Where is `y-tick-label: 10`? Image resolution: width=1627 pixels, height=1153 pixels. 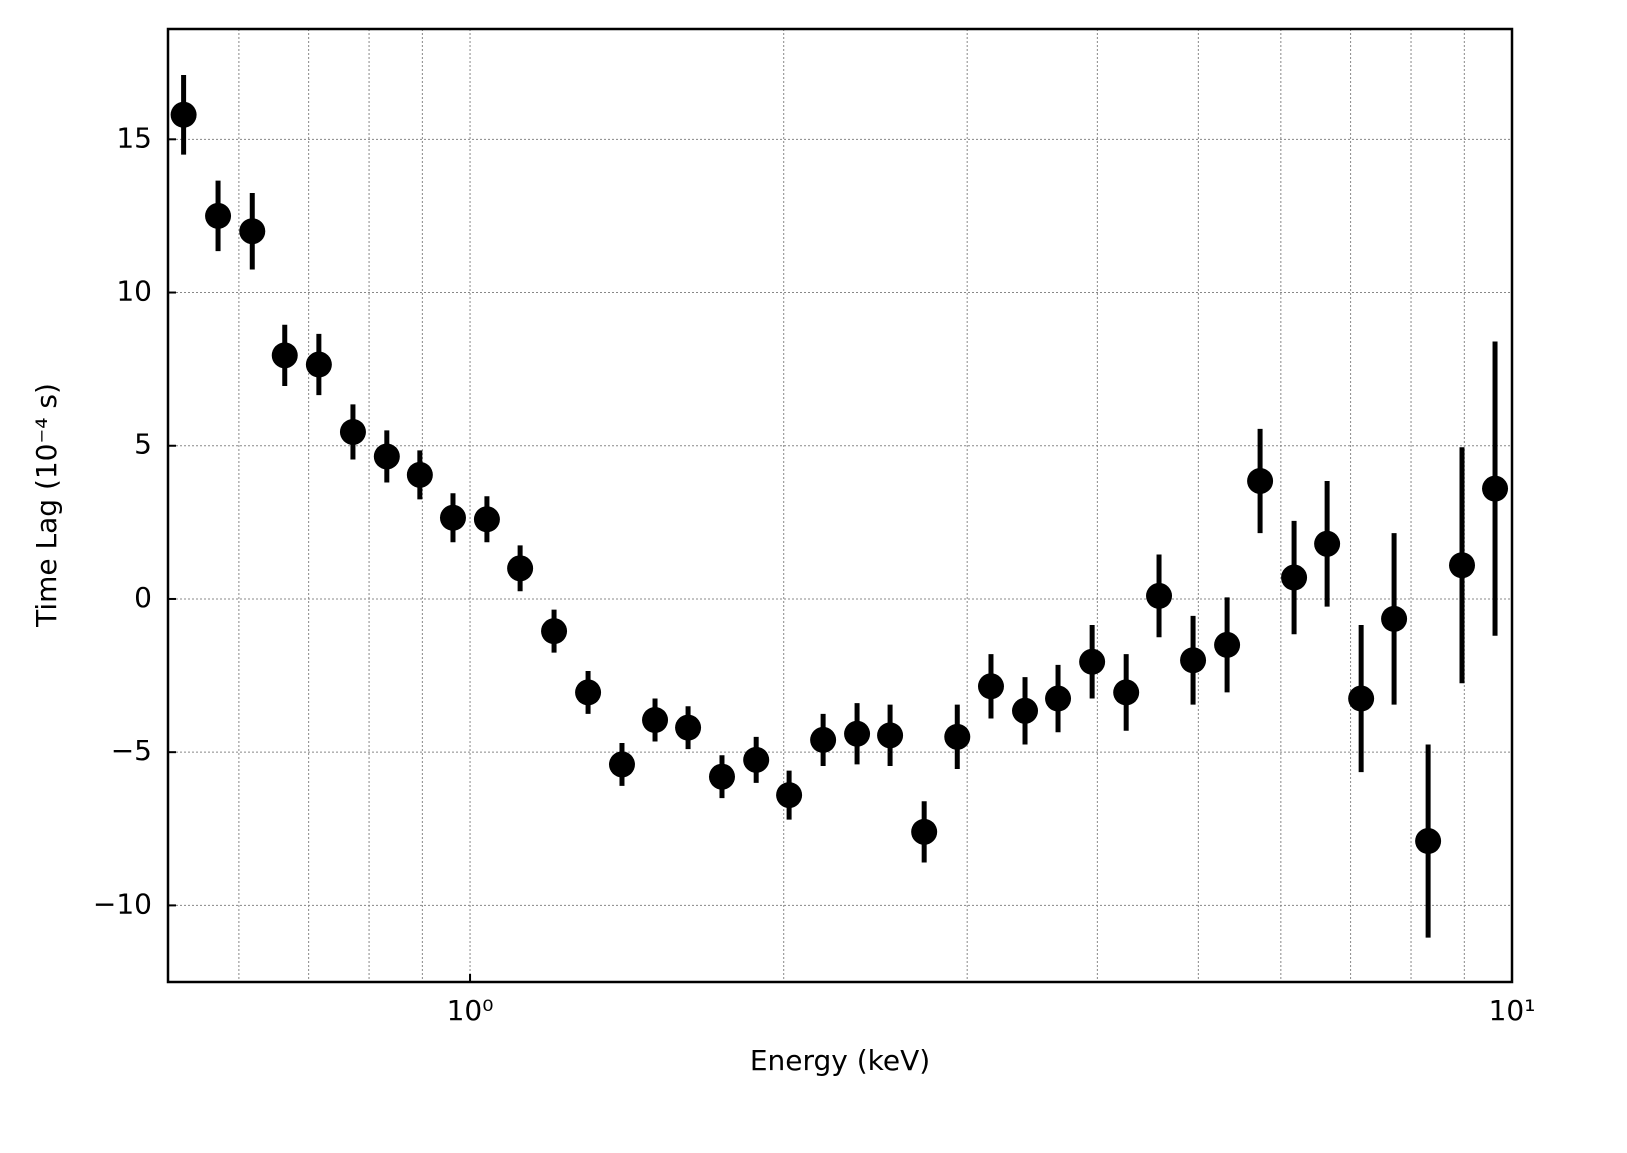 y-tick-label: 10 is located at coordinates (134, 291).